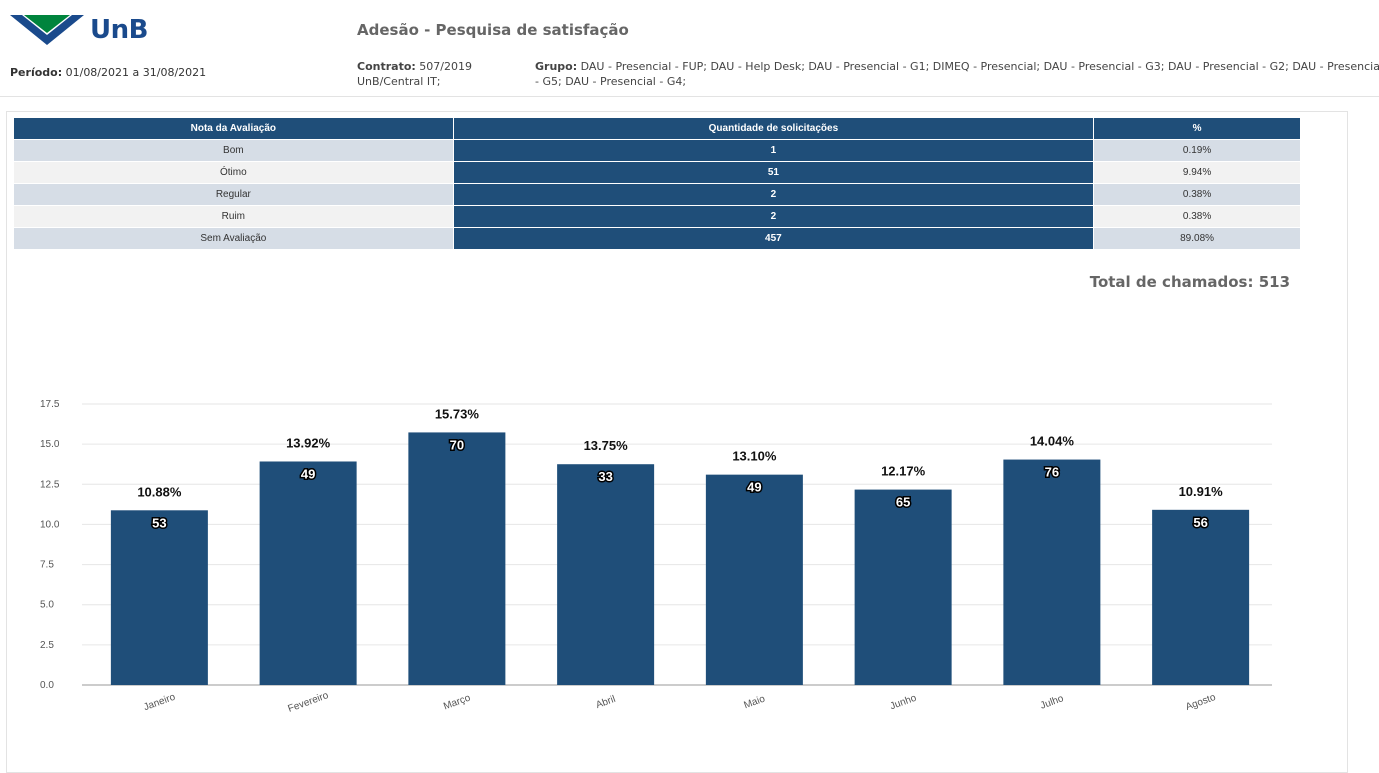 Image resolution: width=1379 pixels, height=773 pixels. Describe the element at coordinates (1052, 441) in the screenshot. I see `bar-pct-label: 14.04%` at that location.